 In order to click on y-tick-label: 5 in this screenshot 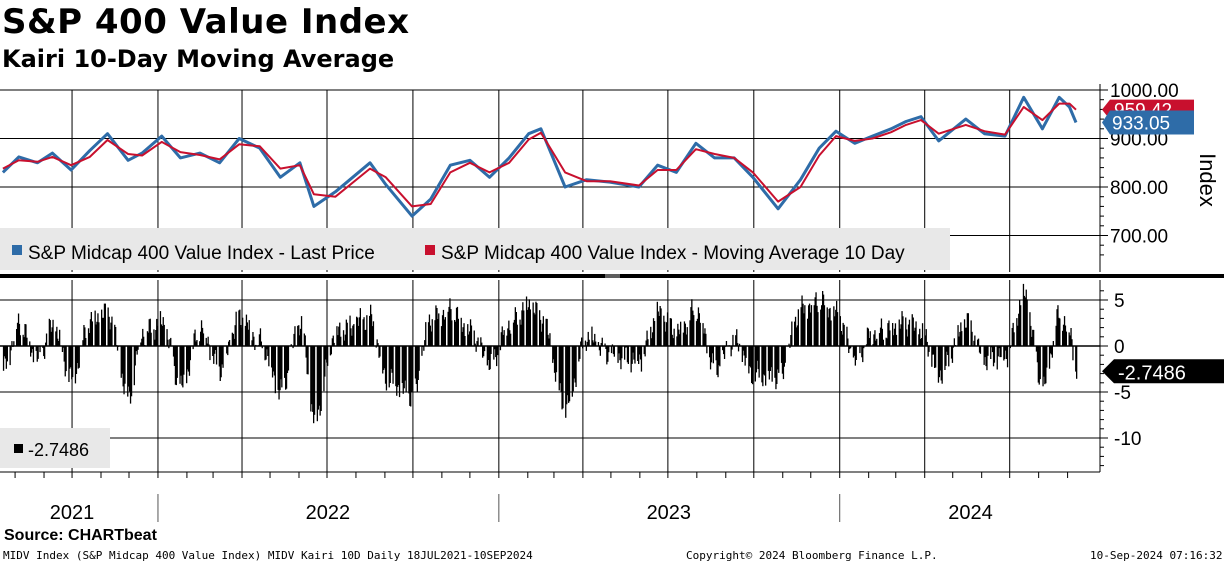, I will do `click(1119, 301)`.